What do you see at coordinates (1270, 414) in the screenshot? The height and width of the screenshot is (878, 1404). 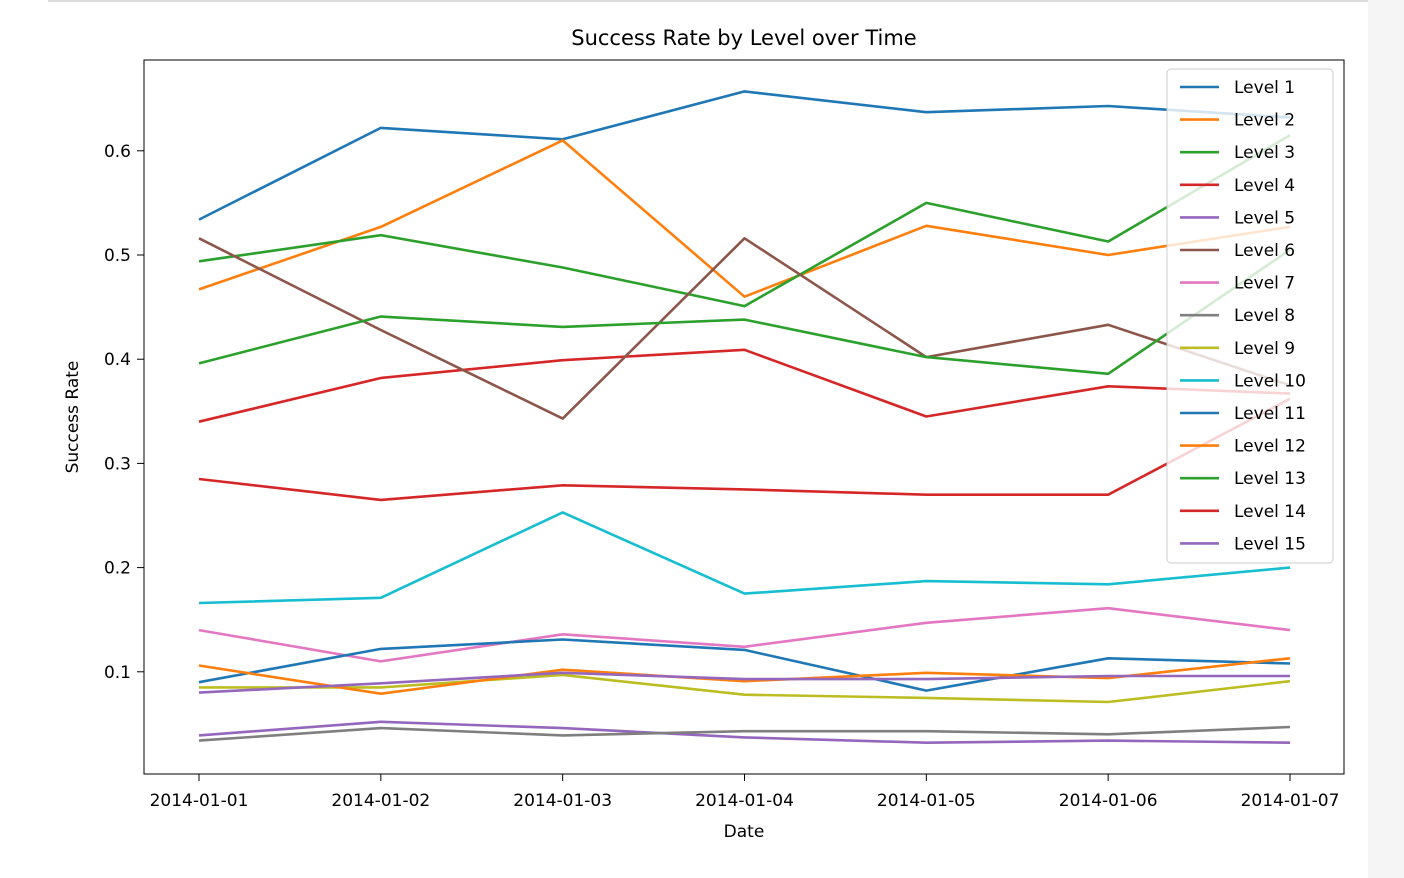 I see `legend-label-level-11: Level 11` at bounding box center [1270, 414].